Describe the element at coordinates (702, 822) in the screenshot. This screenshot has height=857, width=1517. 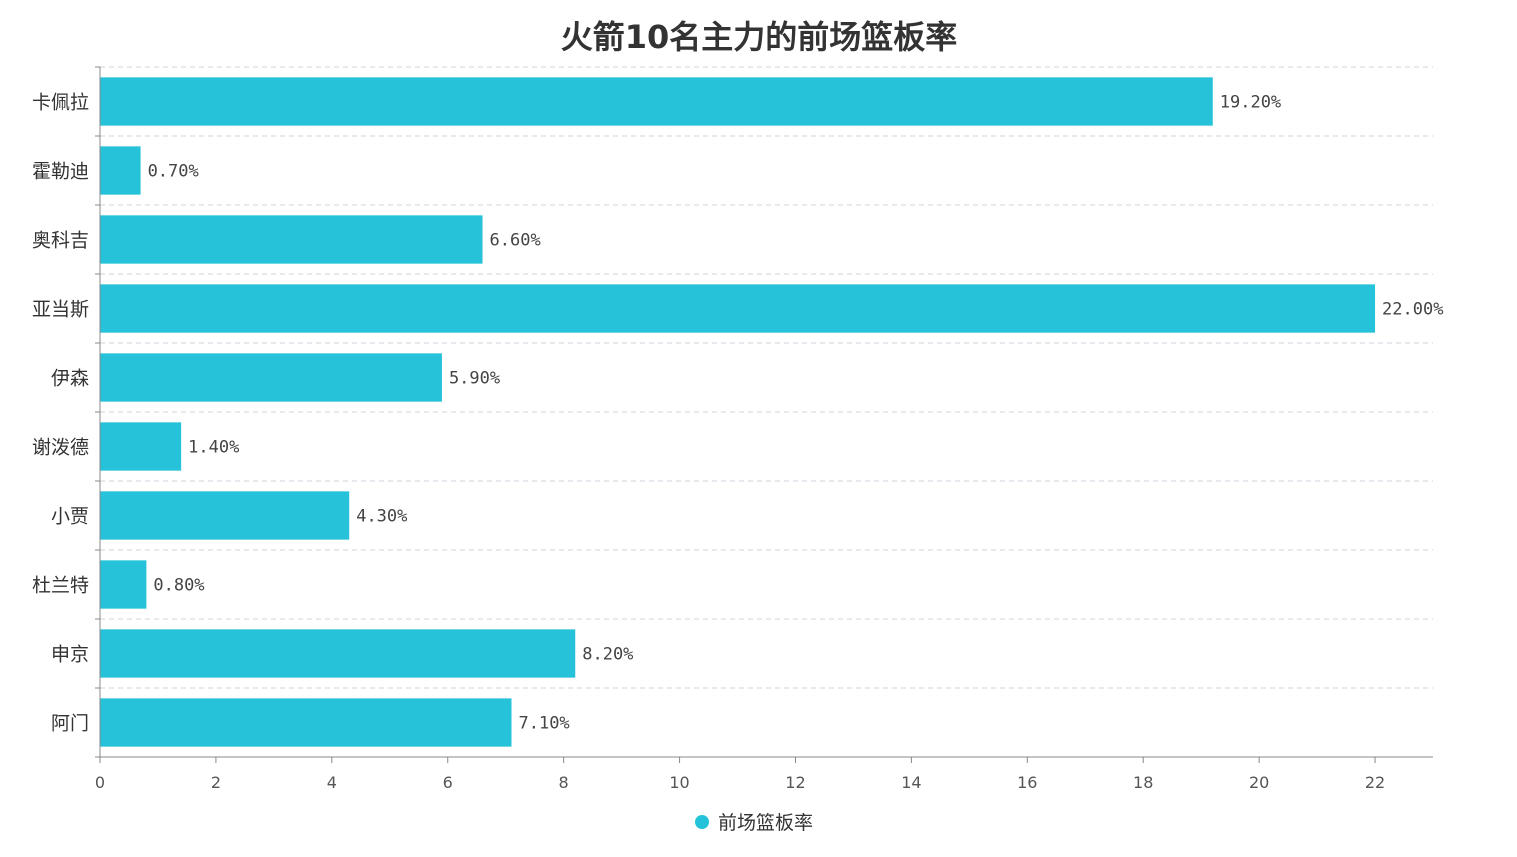
I see `legend-swatch-icon` at that location.